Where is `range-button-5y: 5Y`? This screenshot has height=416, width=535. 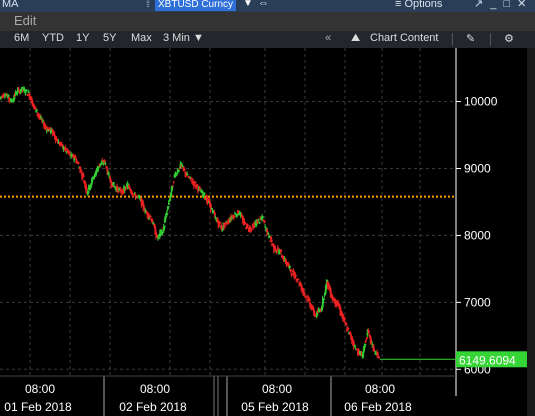 range-button-5y: 5Y is located at coordinates (110, 38).